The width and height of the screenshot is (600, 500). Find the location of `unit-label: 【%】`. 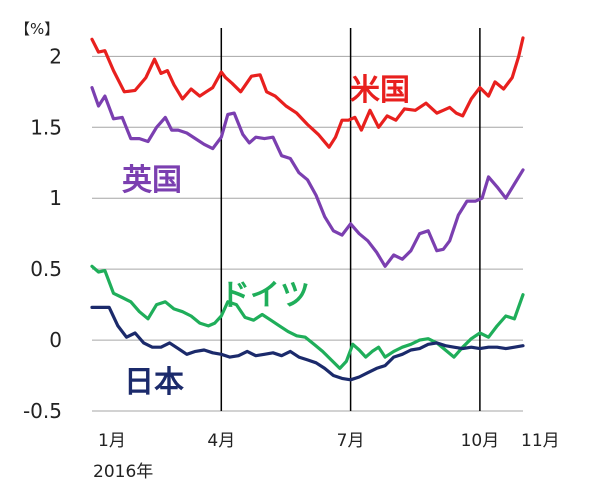

unit-label: 【%】 is located at coordinates (37, 29).